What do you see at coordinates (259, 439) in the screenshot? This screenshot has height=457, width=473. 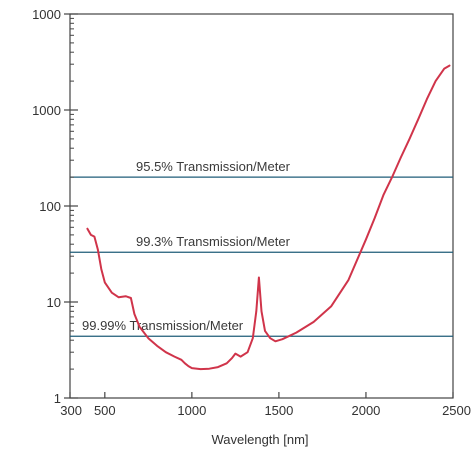 I see `x-axis-title: Wavelength [nm]` at bounding box center [259, 439].